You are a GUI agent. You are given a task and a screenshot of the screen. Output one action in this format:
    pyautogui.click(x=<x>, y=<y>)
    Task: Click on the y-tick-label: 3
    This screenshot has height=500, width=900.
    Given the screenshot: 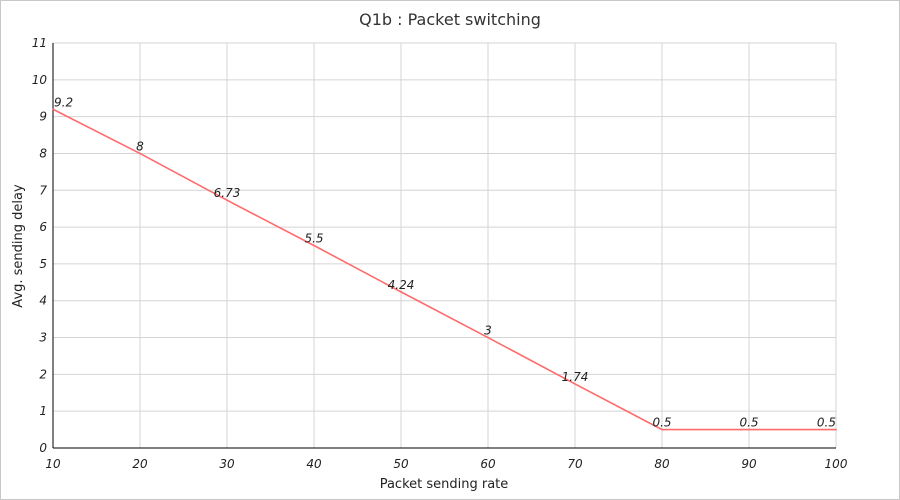 What is the action you would take?
    pyautogui.click(x=43, y=338)
    